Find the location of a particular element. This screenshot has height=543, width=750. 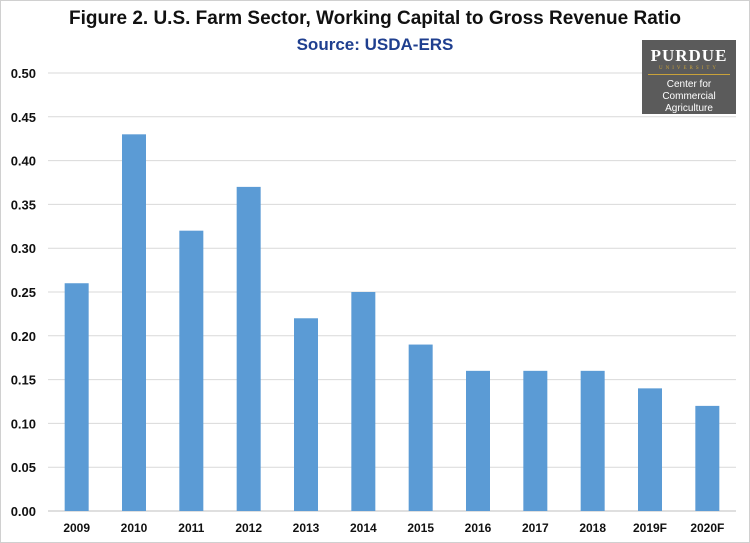

bar-2015 is located at coordinates (420, 427).